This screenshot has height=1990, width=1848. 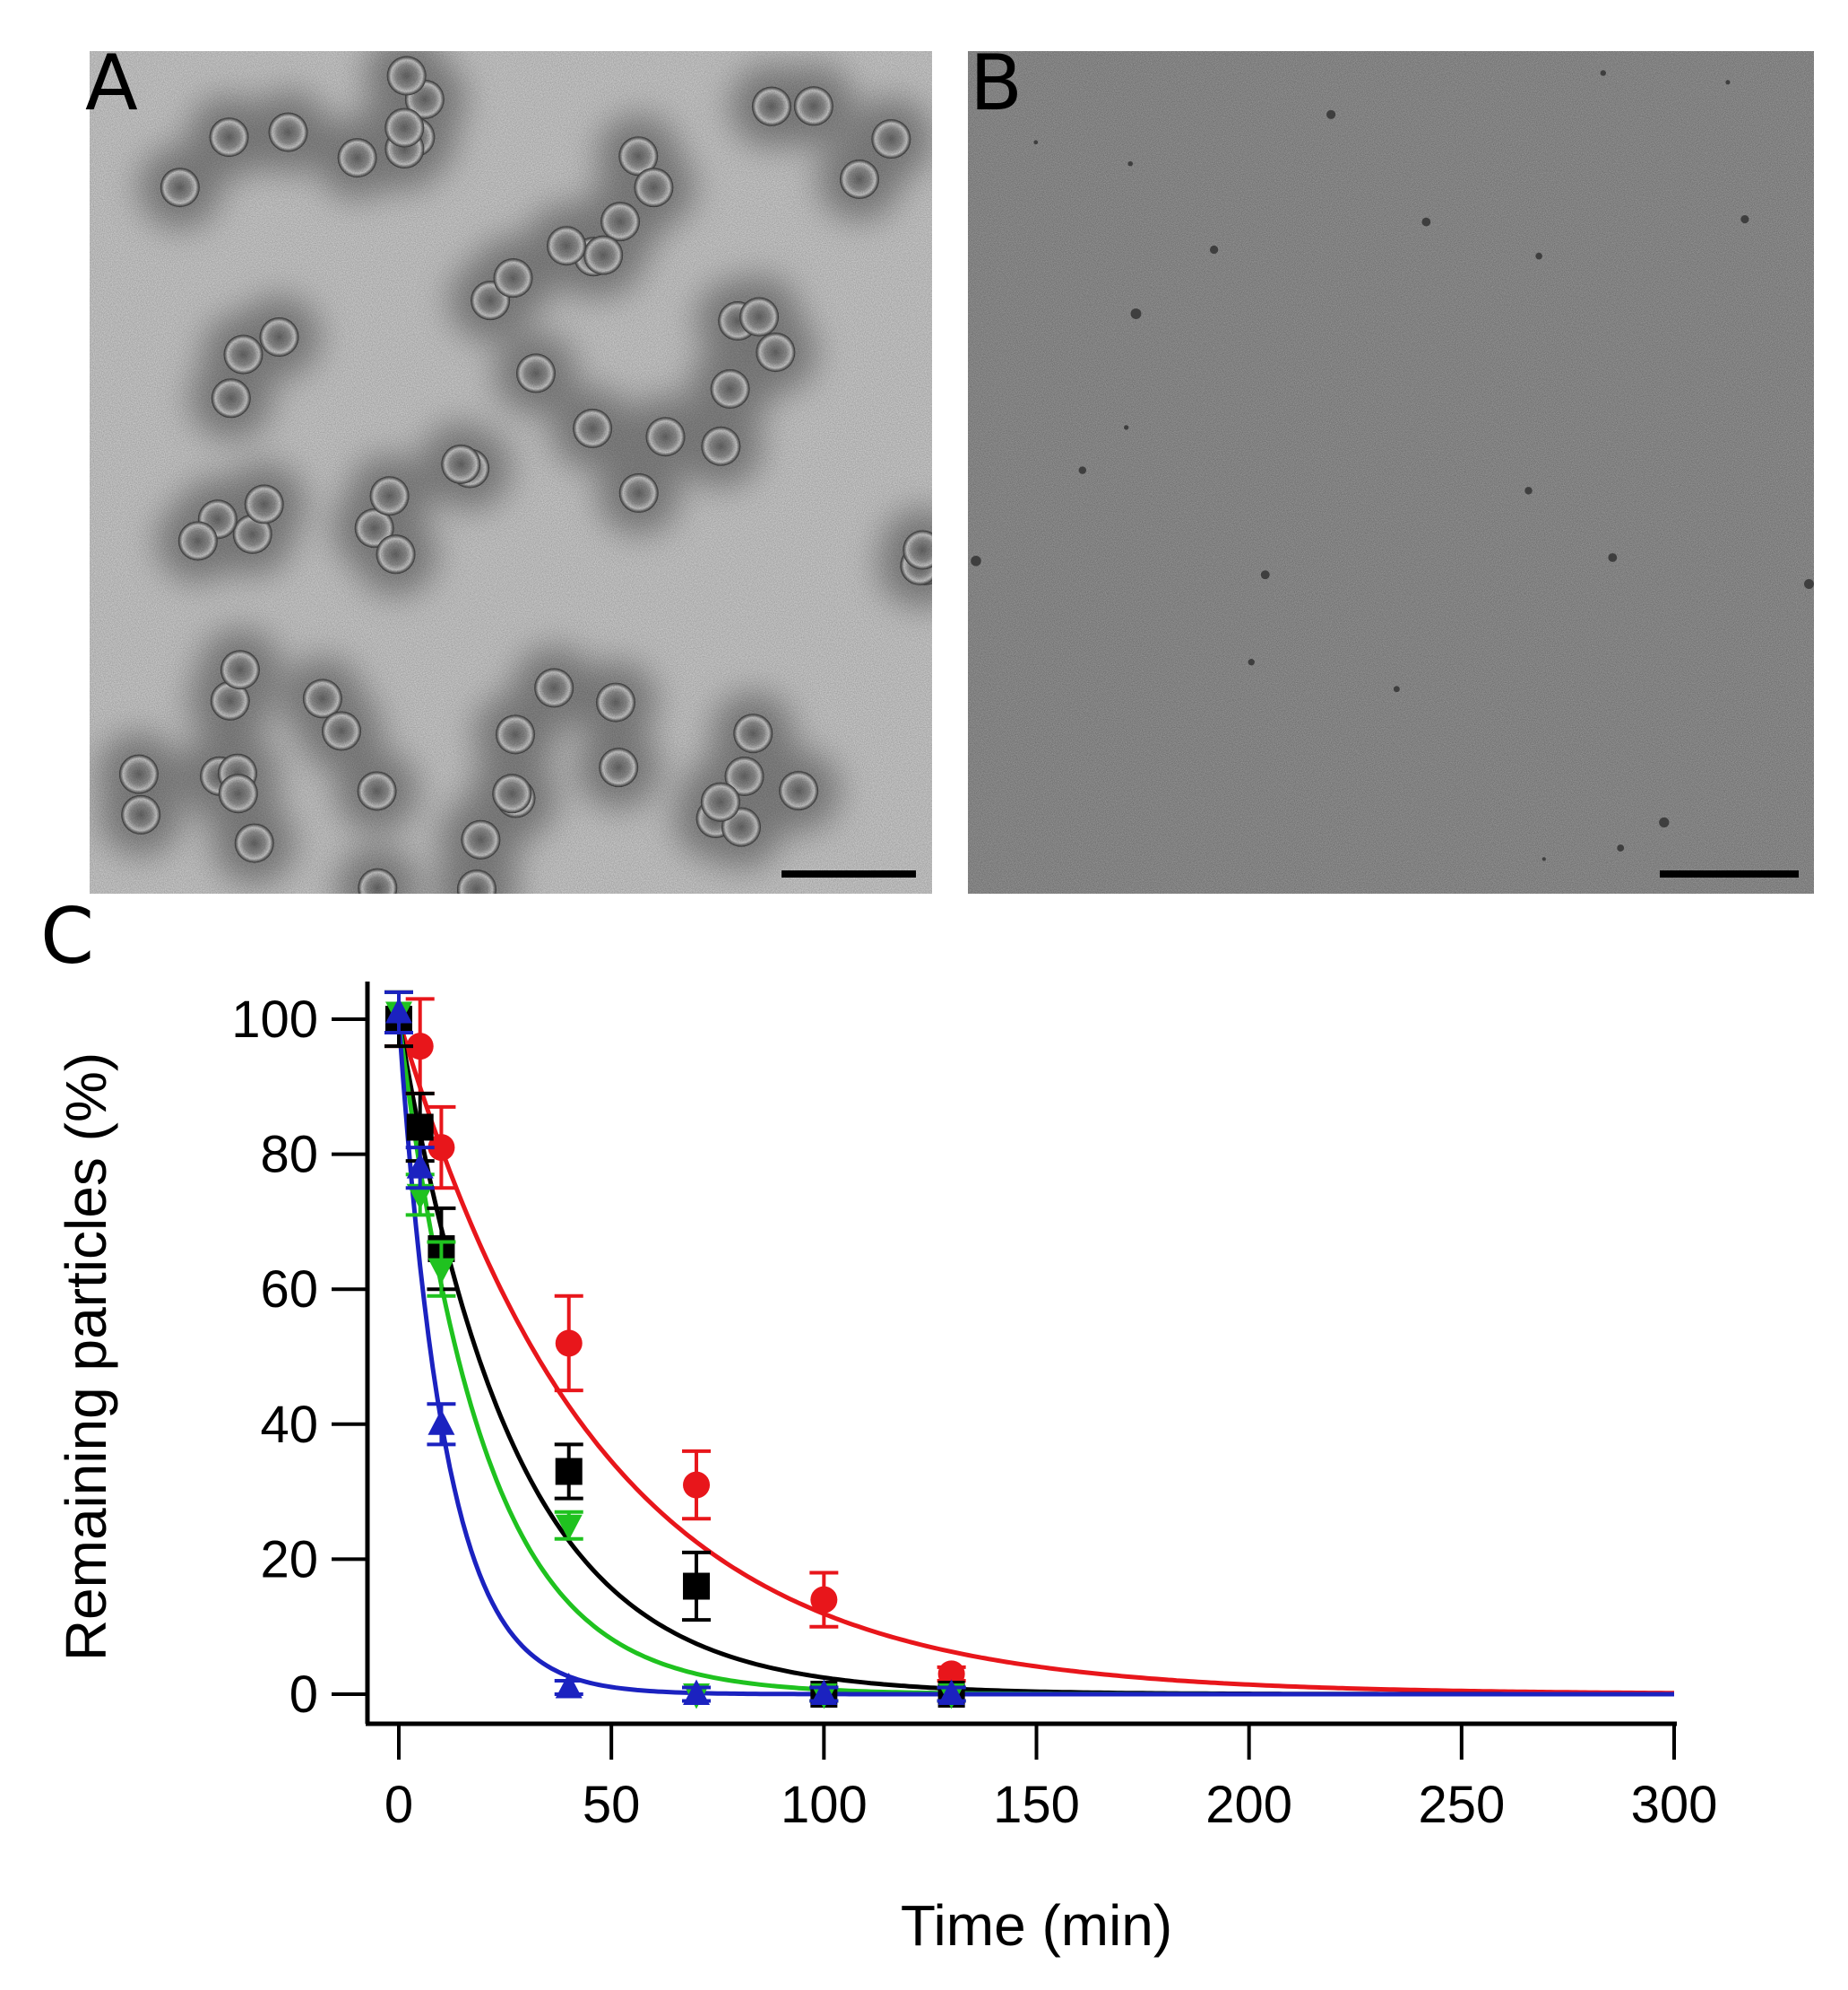 What do you see at coordinates (996, 83) in the screenshot?
I see `panel-b-label: B` at bounding box center [996, 83].